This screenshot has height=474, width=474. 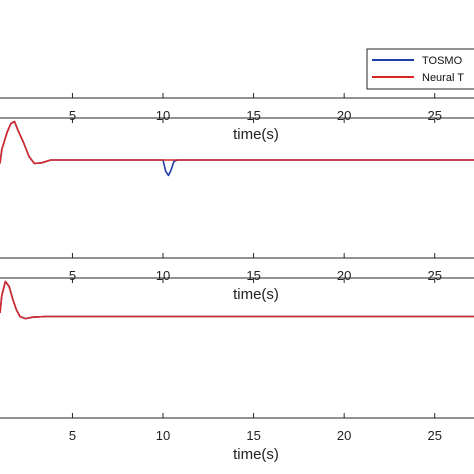 I want to click on subplot-1: 5 10 15 20 25 time(s), so click(x=237, y=118).